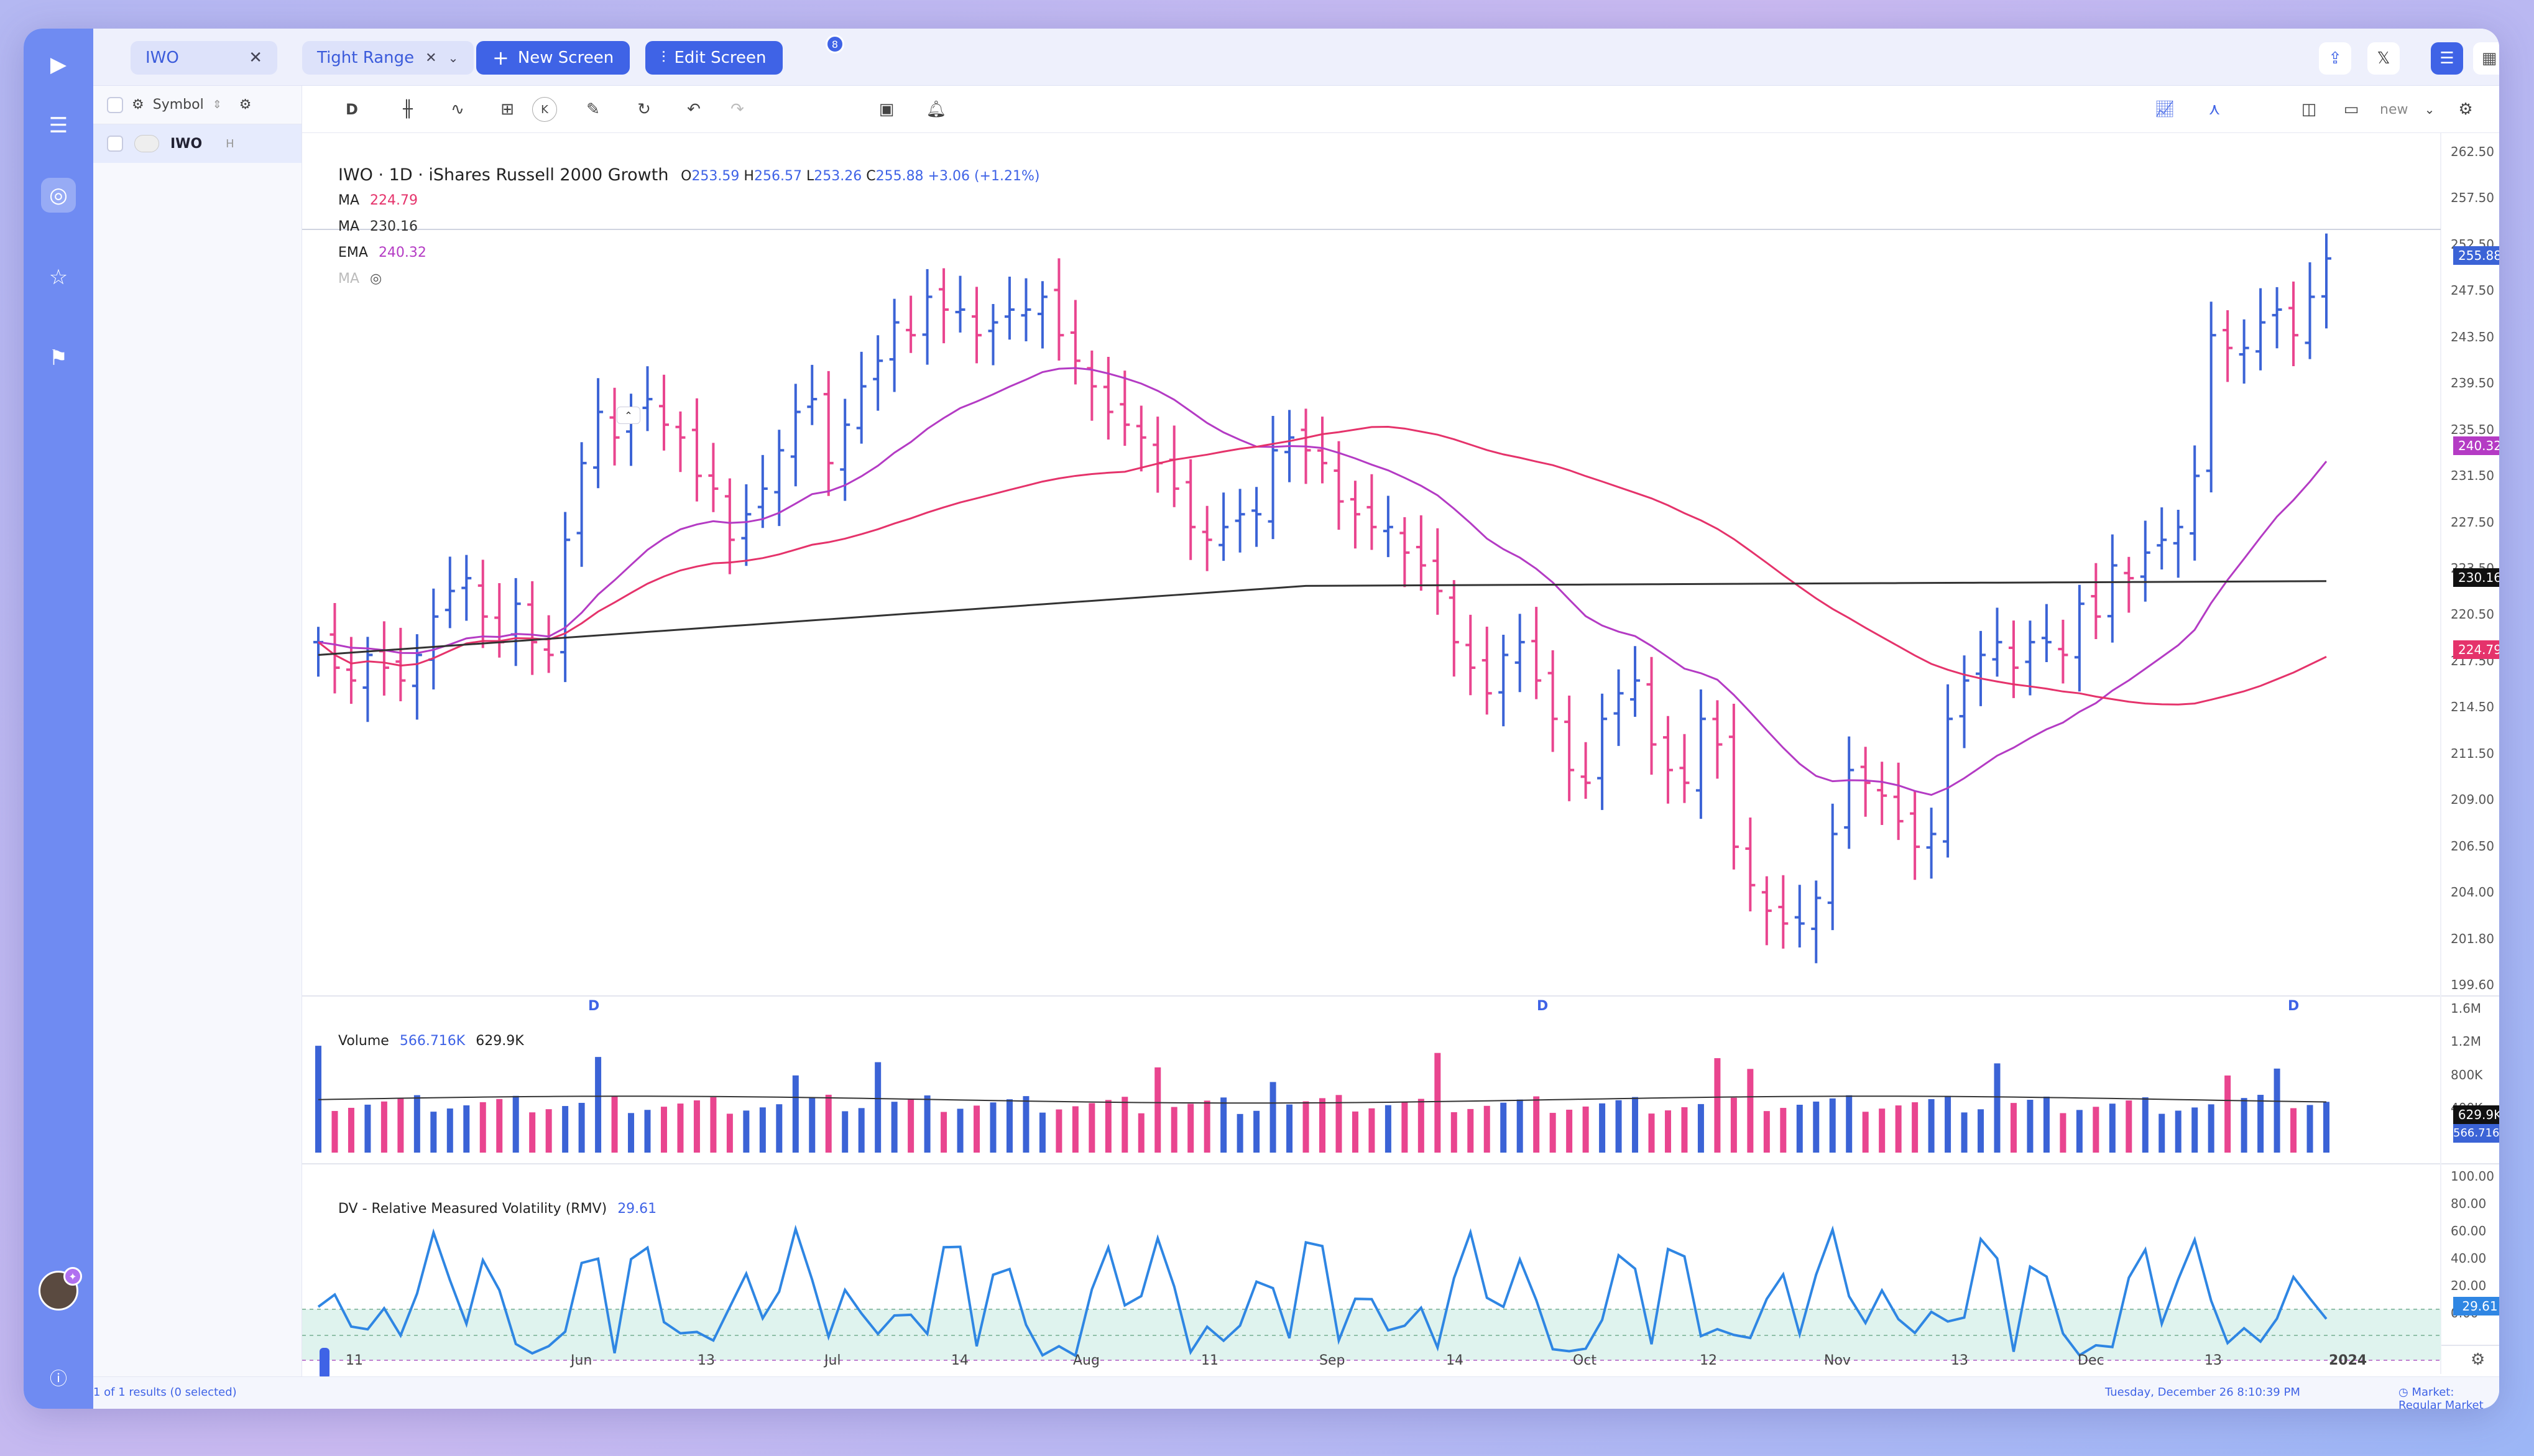  I want to click on fullscreen-icon: ⛶, so click(2497, 109).